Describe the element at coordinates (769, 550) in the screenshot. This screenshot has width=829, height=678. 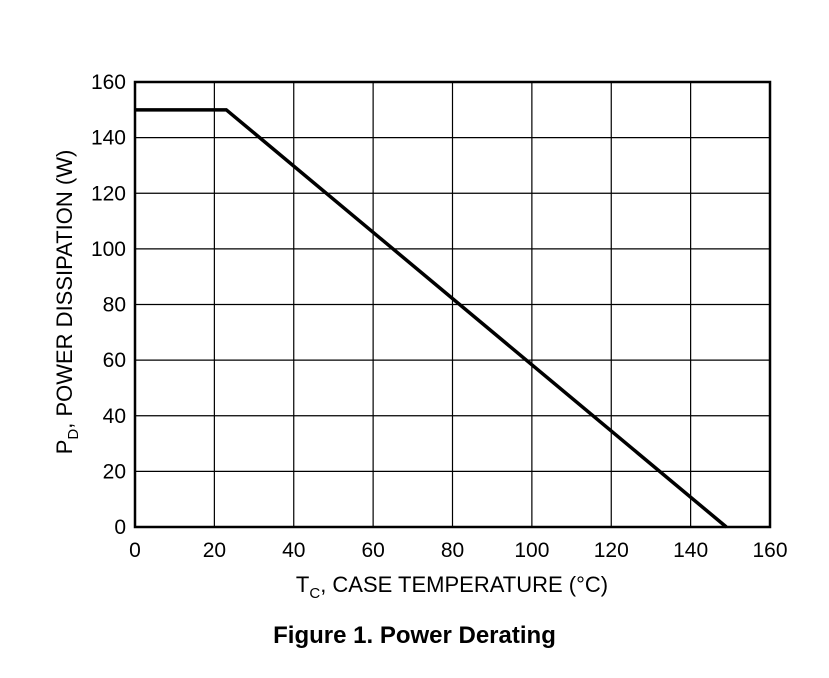
I see `x-tick-label: 160` at that location.